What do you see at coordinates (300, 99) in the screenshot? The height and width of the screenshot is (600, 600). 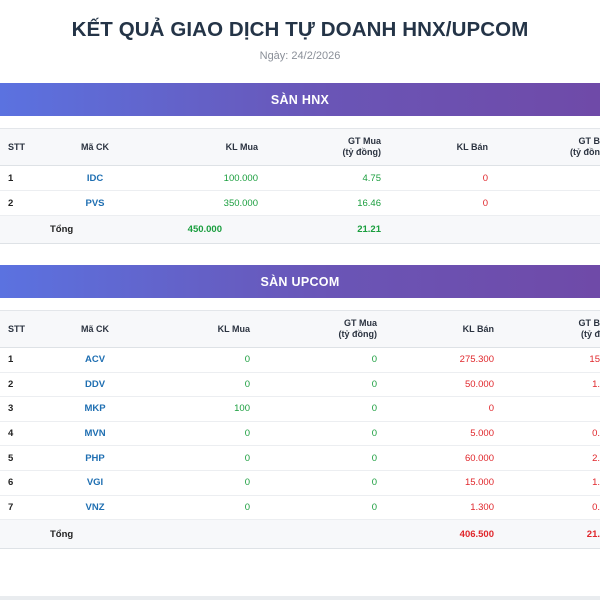 I see `hnx-section-banner: SÀN HNX` at bounding box center [300, 99].